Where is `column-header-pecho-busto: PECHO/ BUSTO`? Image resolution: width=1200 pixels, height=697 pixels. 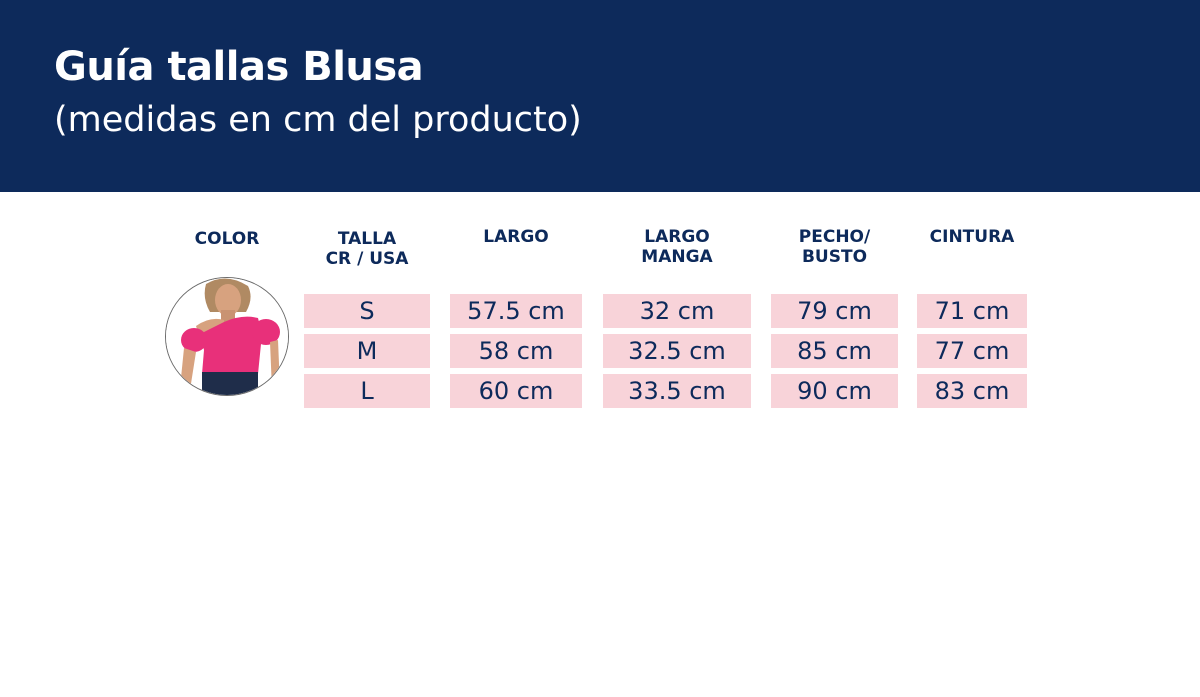 column-header-pecho-busto: PECHO/ BUSTO is located at coordinates (834, 247).